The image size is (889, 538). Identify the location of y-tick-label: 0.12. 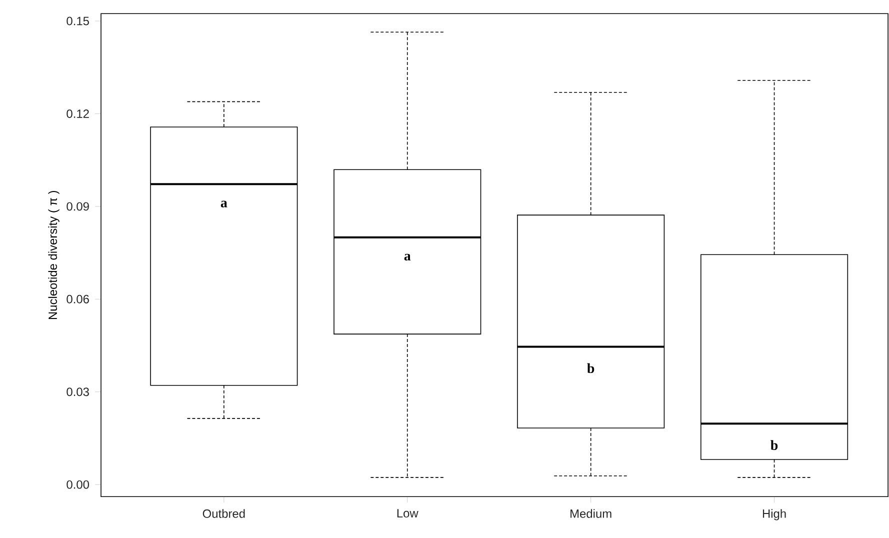
(77, 113).